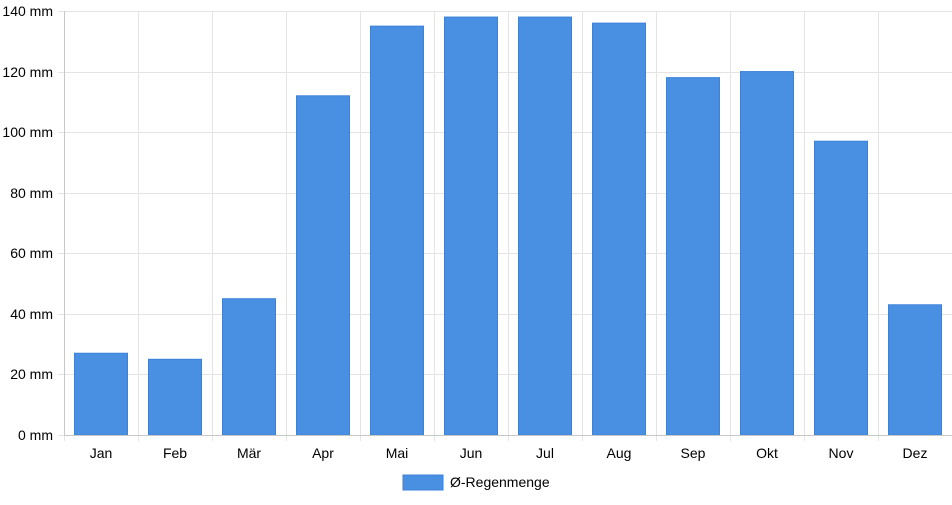 This screenshot has height=505, width=952. I want to click on bar-Jul, so click(545, 226).